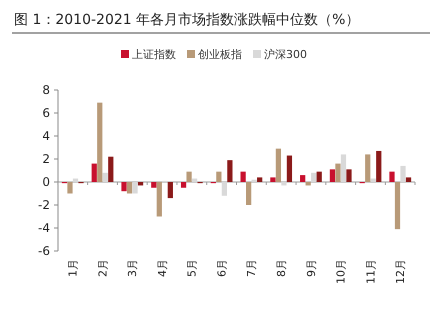 The width and height of the screenshot is (443, 334). I want to click on x-tick-label: 6月, so click(221, 268).